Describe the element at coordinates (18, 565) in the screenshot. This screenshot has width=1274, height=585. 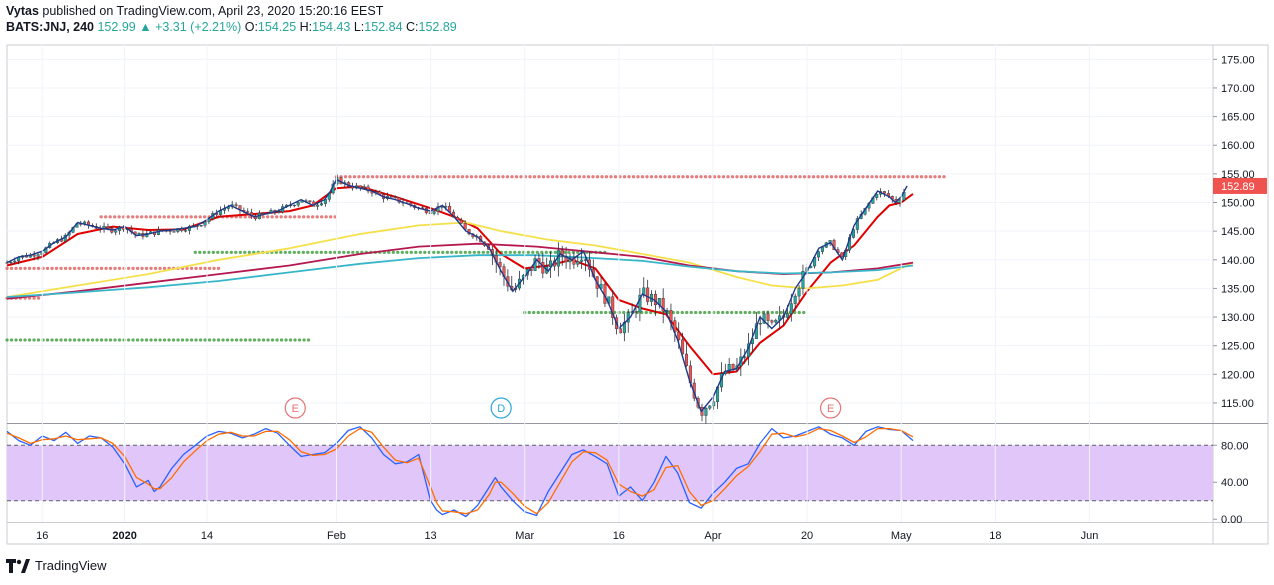
I see `tradingview-logo-icon` at that location.